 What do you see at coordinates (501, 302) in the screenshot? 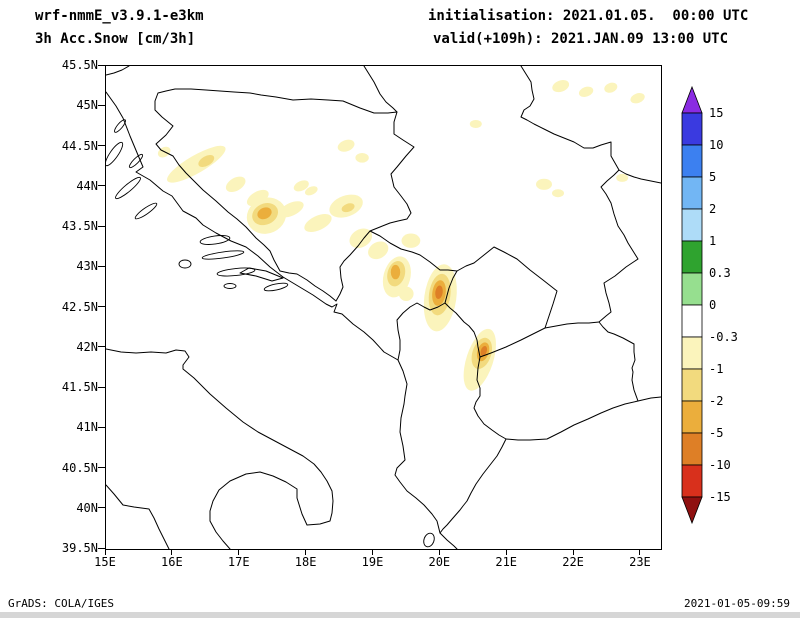
I see `border-kosovo` at bounding box center [501, 302].